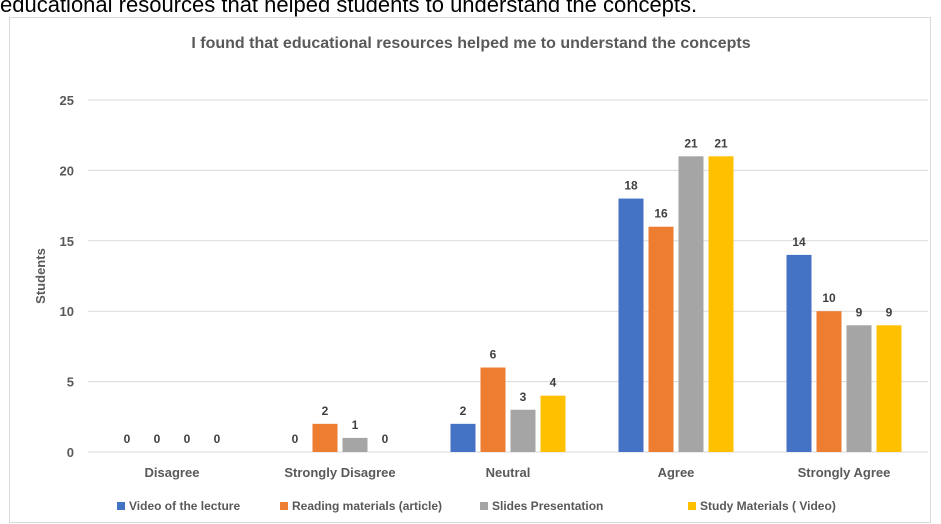 This screenshot has width=941, height=524. I want to click on x-category-label: Strongly Agree, so click(844, 472).